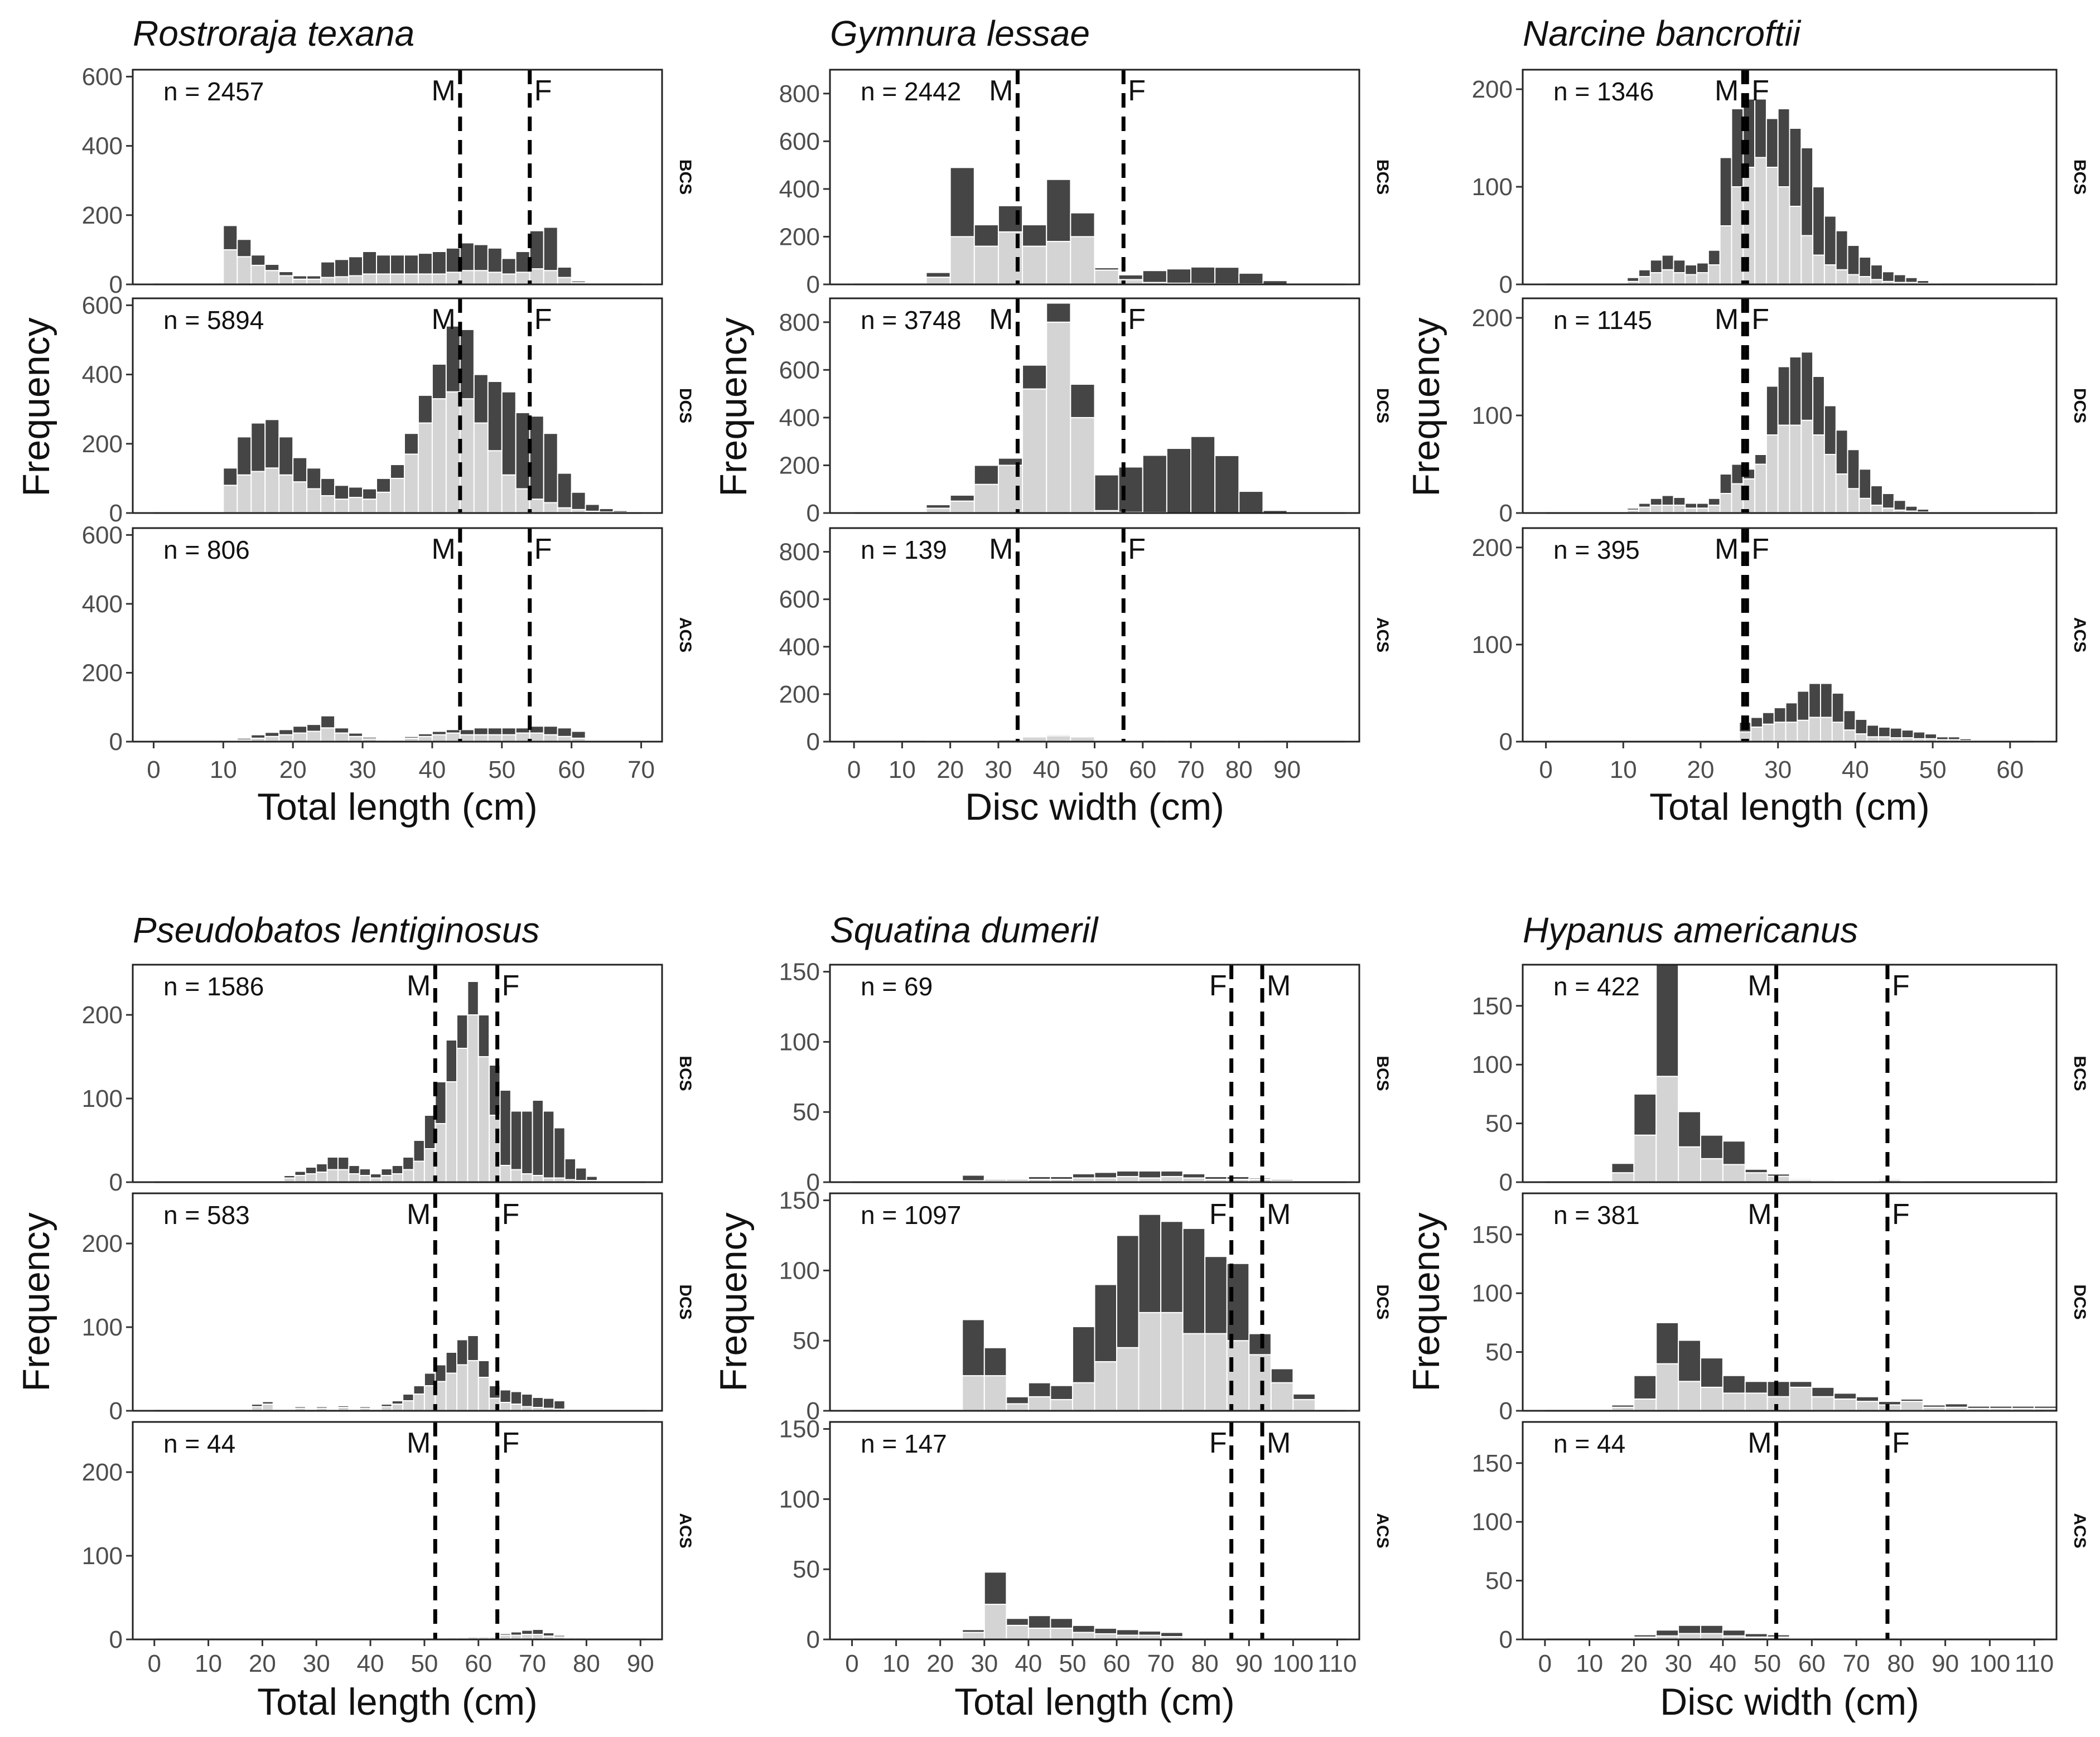 This screenshot has height=1737, width=2100. What do you see at coordinates (1499, 1352) in the screenshot?
I see `y-tick-label: 50` at bounding box center [1499, 1352].